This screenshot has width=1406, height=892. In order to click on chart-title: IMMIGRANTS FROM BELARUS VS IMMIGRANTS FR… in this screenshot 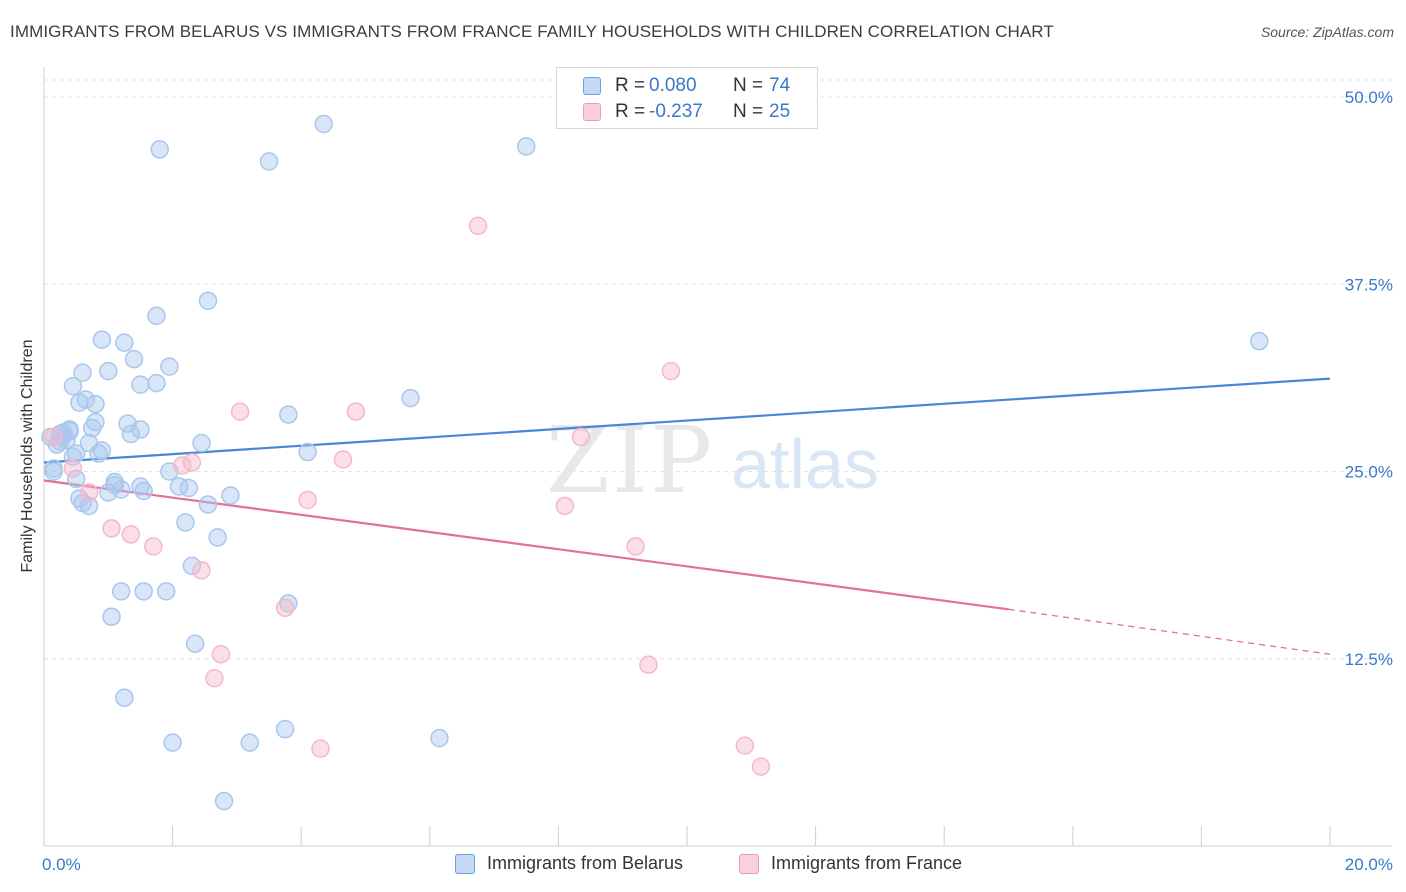, I will do `click(532, 31)`.